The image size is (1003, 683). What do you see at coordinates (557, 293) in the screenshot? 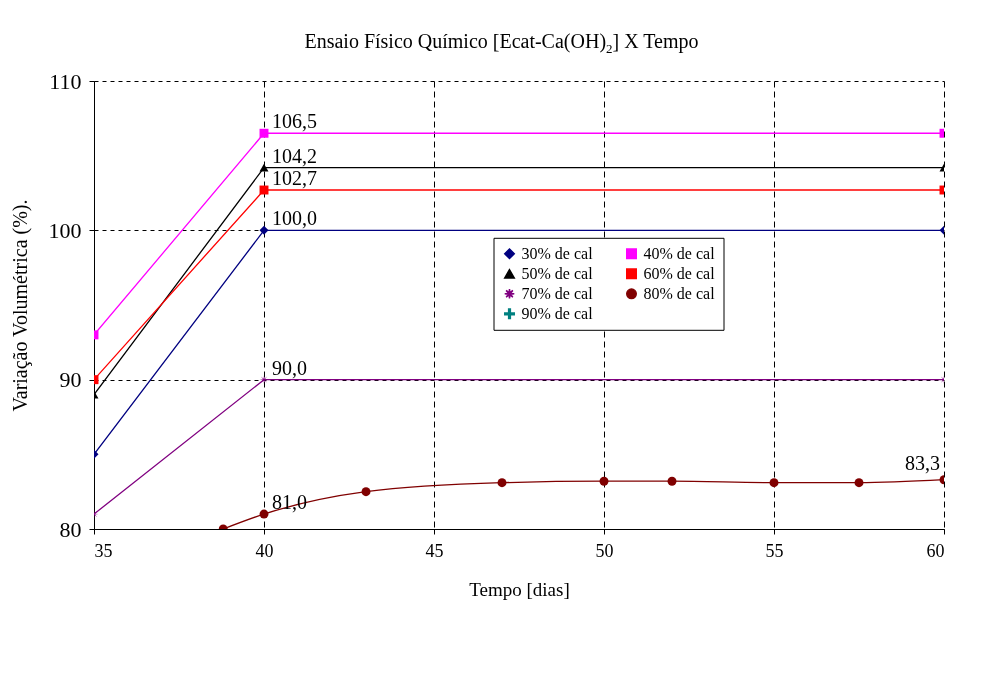
I see `legend-label: 70% de cal` at bounding box center [557, 293].